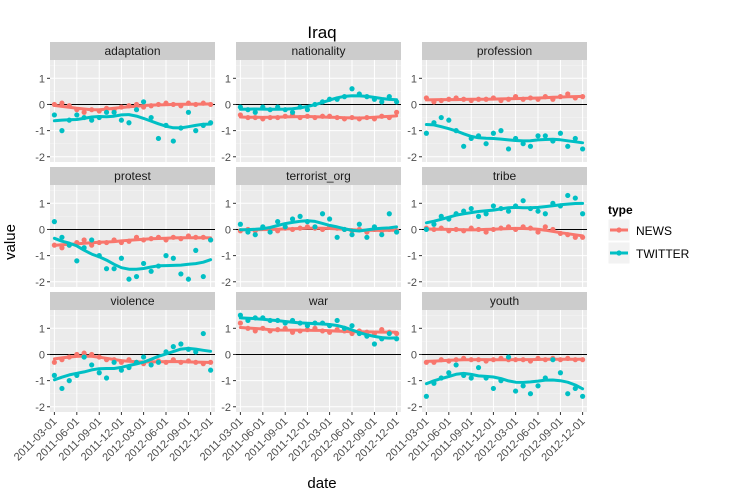 Image resolution: width=729 pixels, height=502 pixels. I want to click on panel-tribe: tribe -2 -1 0 1, so click(497, 228).